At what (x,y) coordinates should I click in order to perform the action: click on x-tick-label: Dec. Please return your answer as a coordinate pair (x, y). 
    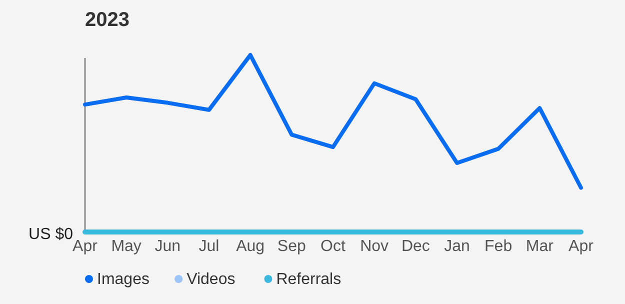
    Looking at the image, I should click on (415, 246).